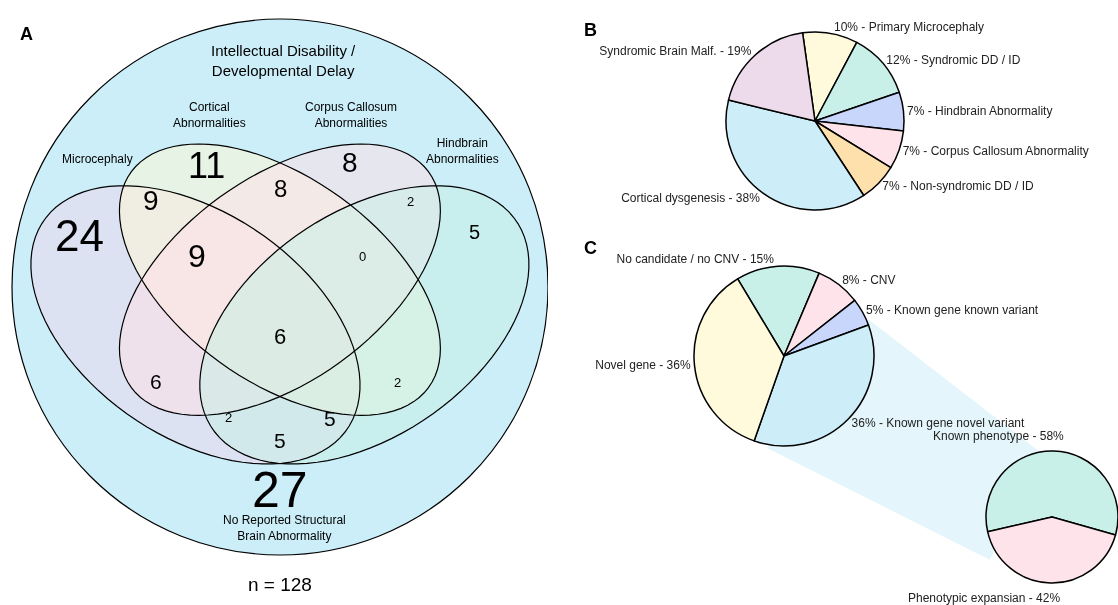 The image size is (1118, 605). I want to click on text: Cortical Abnormalities, so click(209, 115).